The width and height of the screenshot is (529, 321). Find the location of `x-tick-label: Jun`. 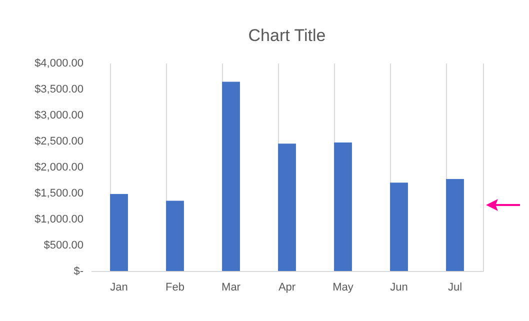

x-tick-label: Jun is located at coordinates (399, 288).